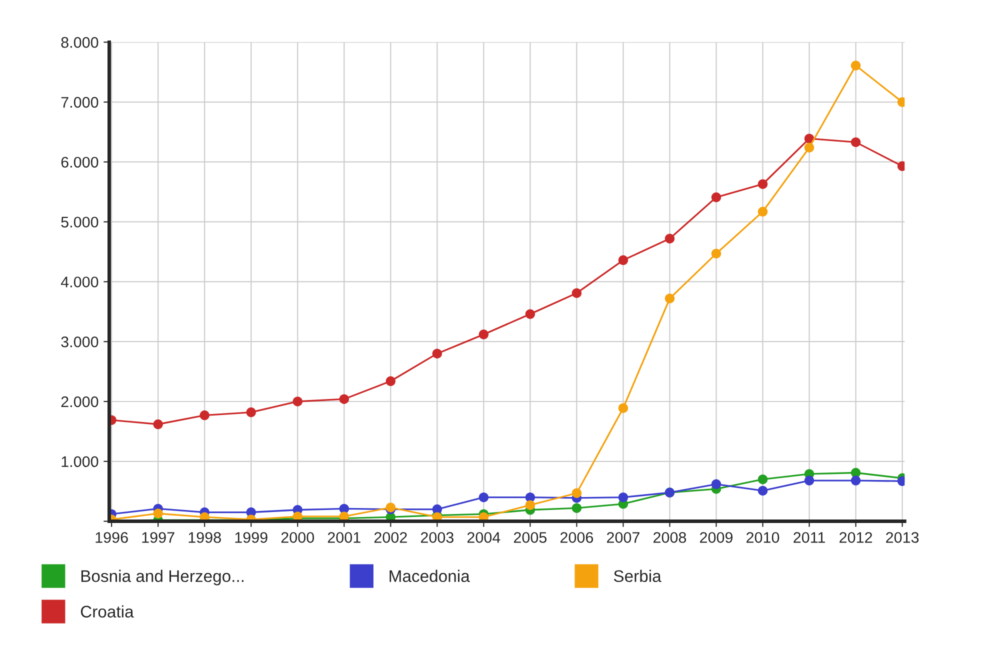 The width and height of the screenshot is (993, 659). Describe the element at coordinates (297, 537) in the screenshot. I see `x-tick-label: 2000` at that location.